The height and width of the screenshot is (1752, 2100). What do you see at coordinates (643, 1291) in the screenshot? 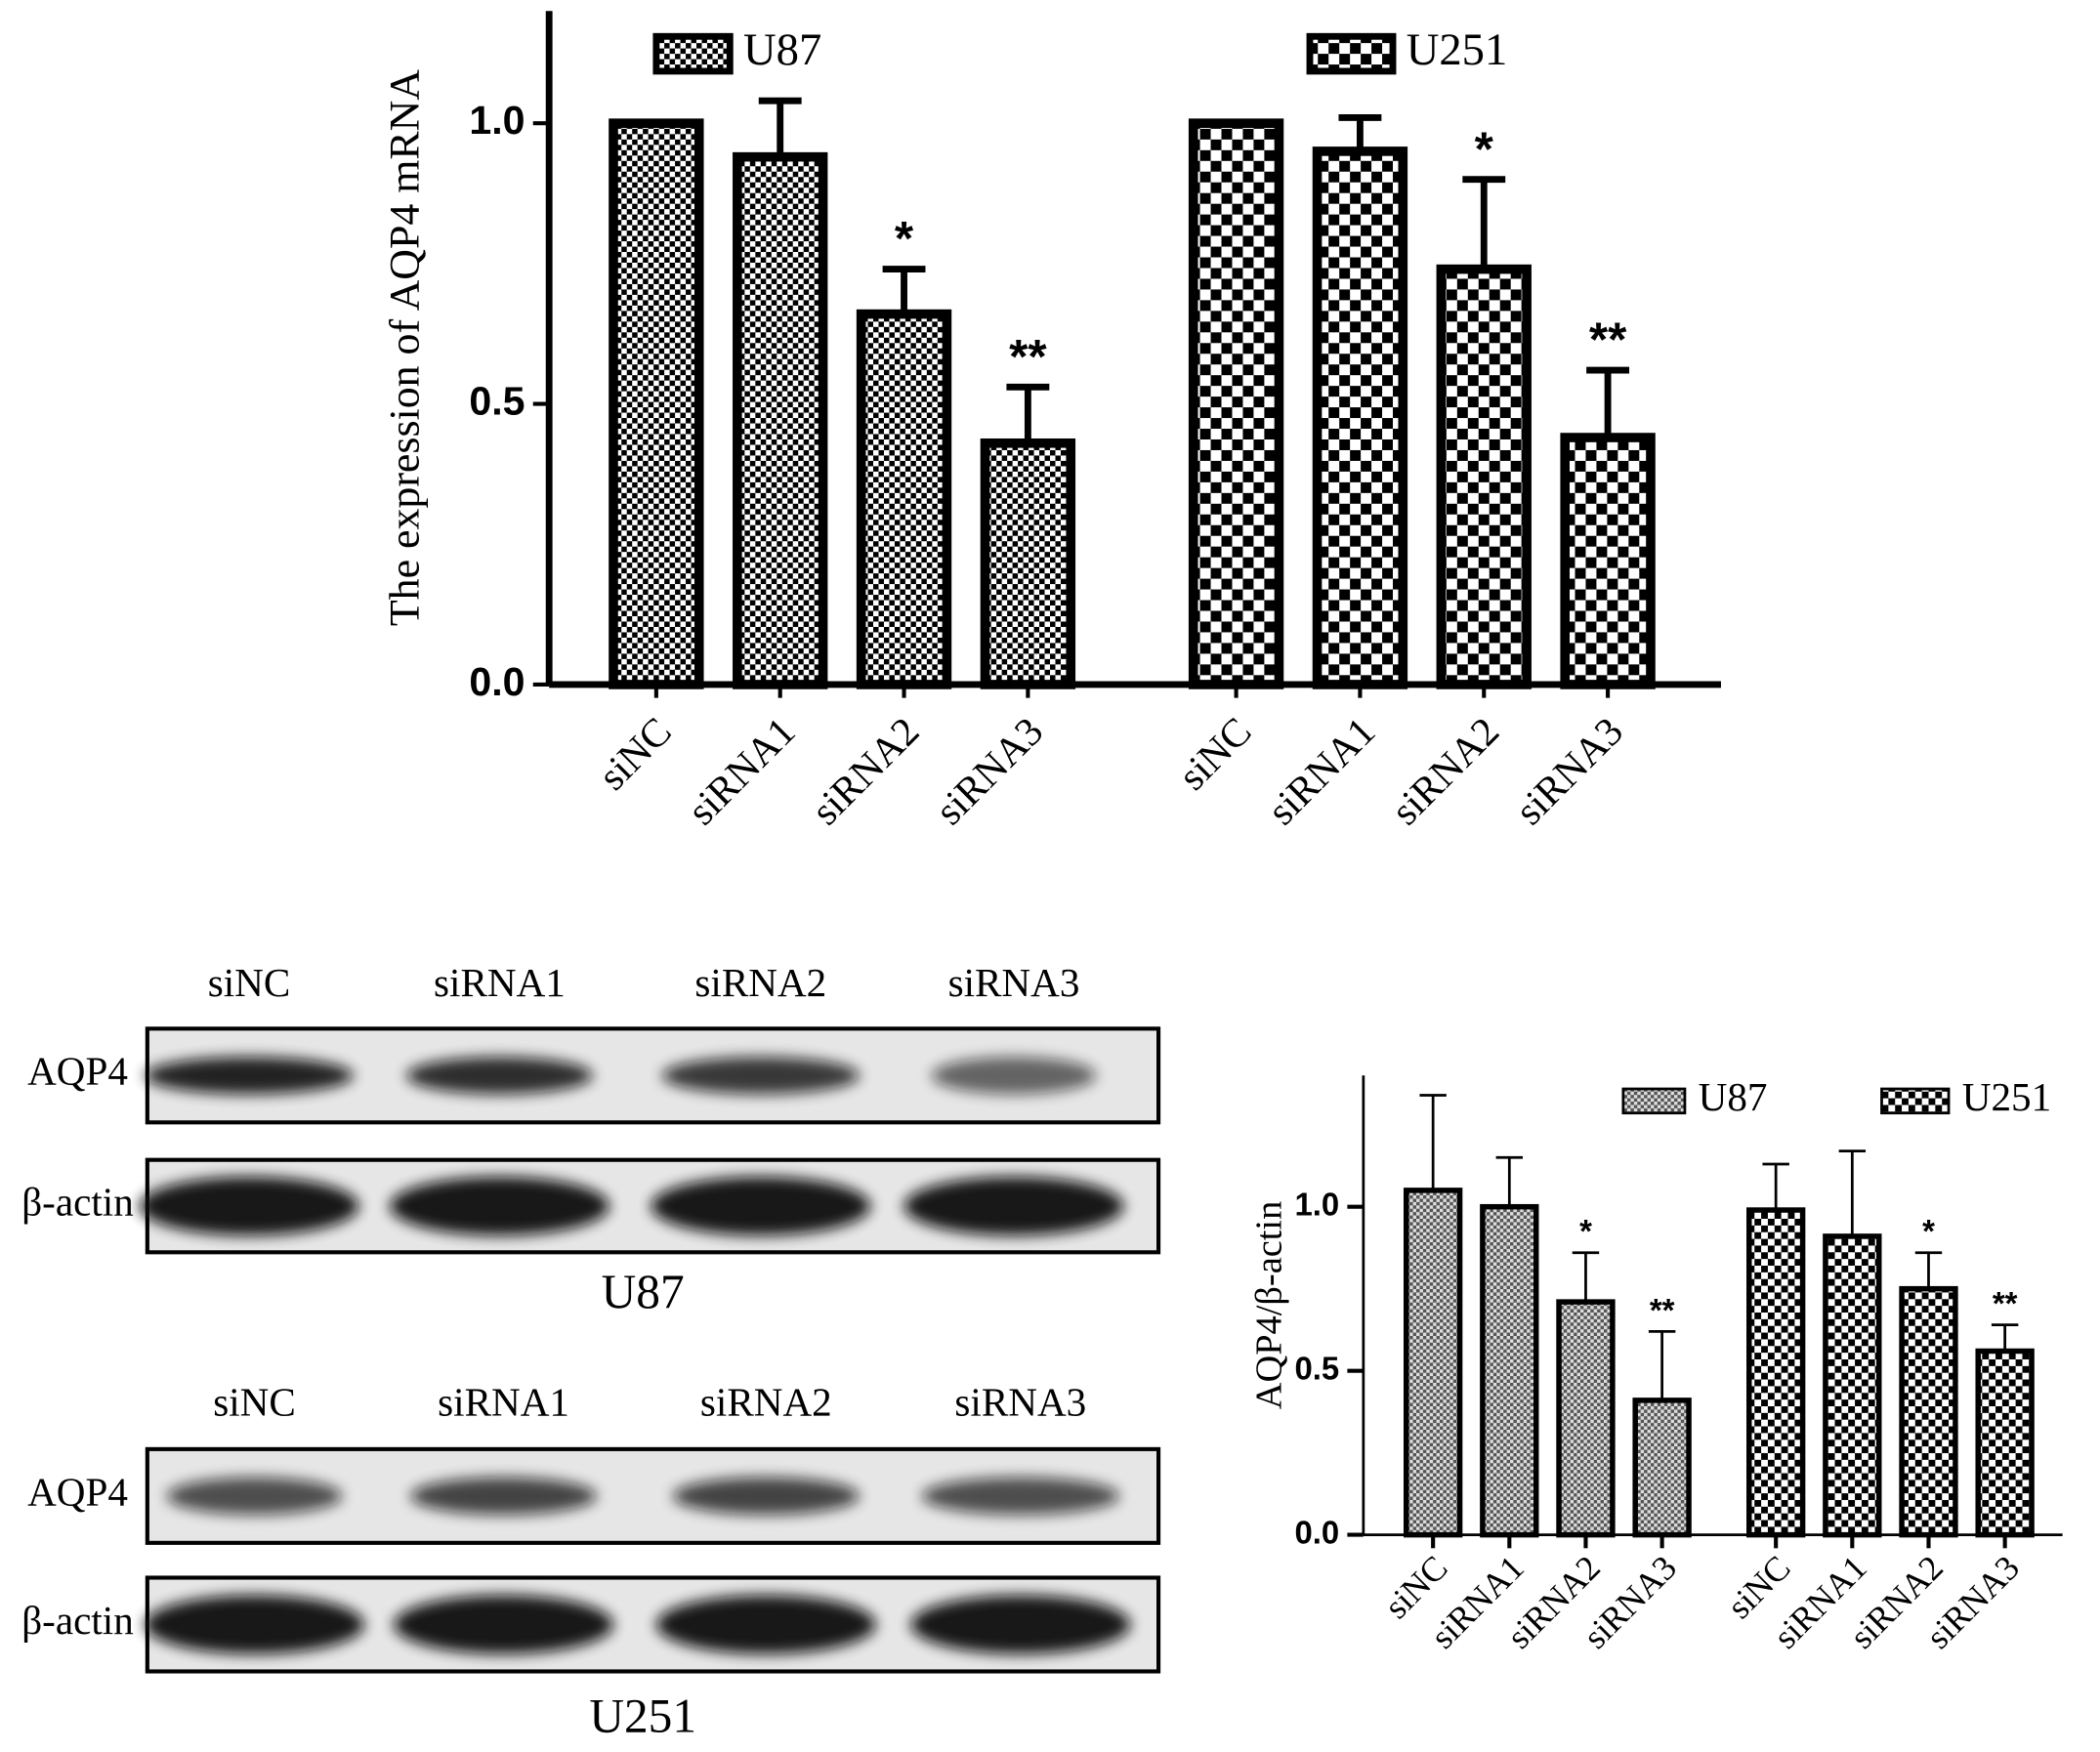
I see `blot-caption: U87` at bounding box center [643, 1291].